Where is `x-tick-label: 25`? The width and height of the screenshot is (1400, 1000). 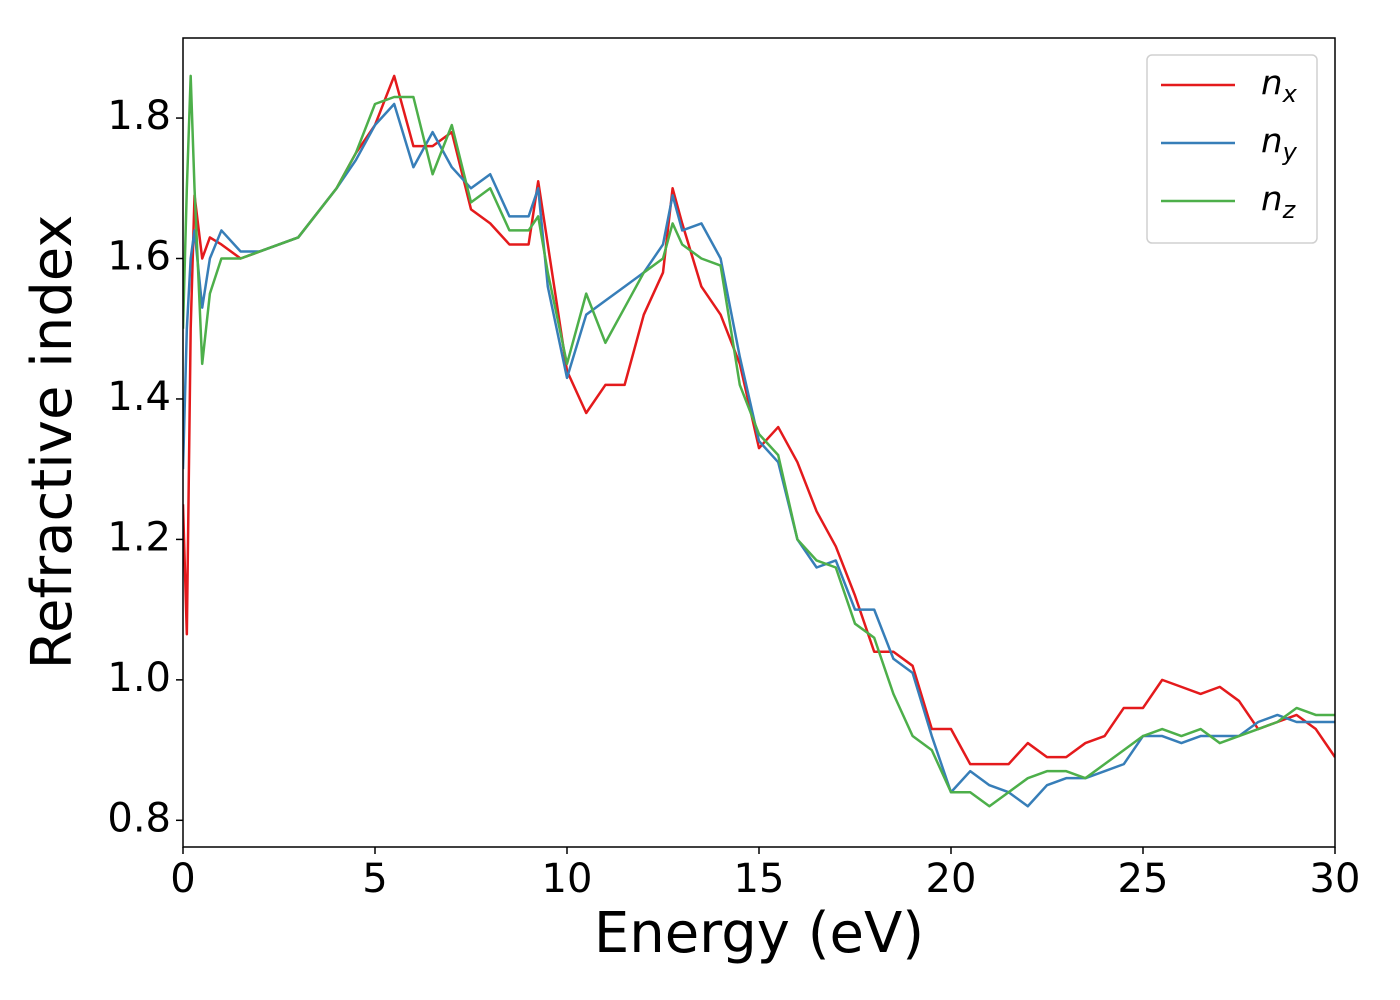 x-tick-label: 25 is located at coordinates (1143, 879).